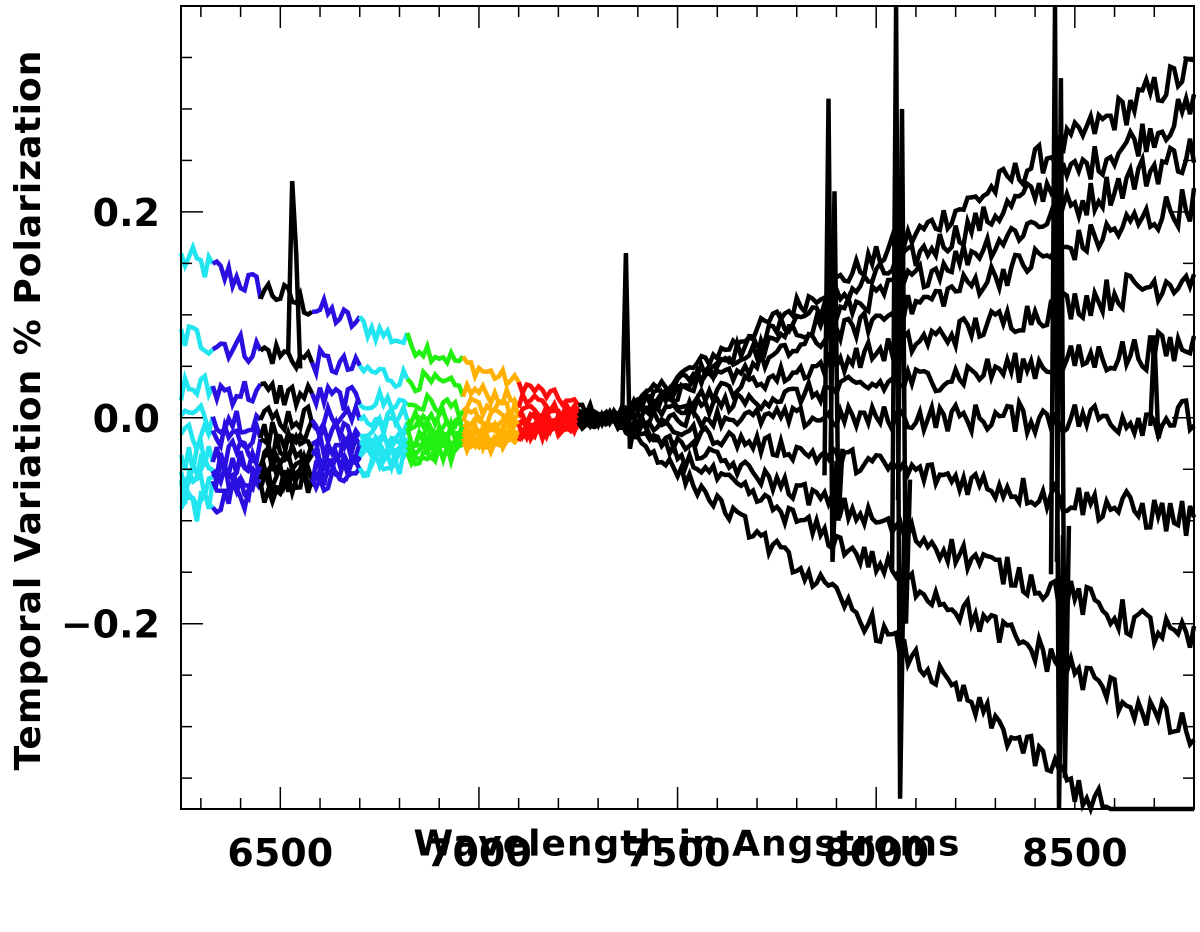 The image size is (1200, 932). Describe the element at coordinates (434, 437) in the screenshot. I see `series-line-7-green` at that location.